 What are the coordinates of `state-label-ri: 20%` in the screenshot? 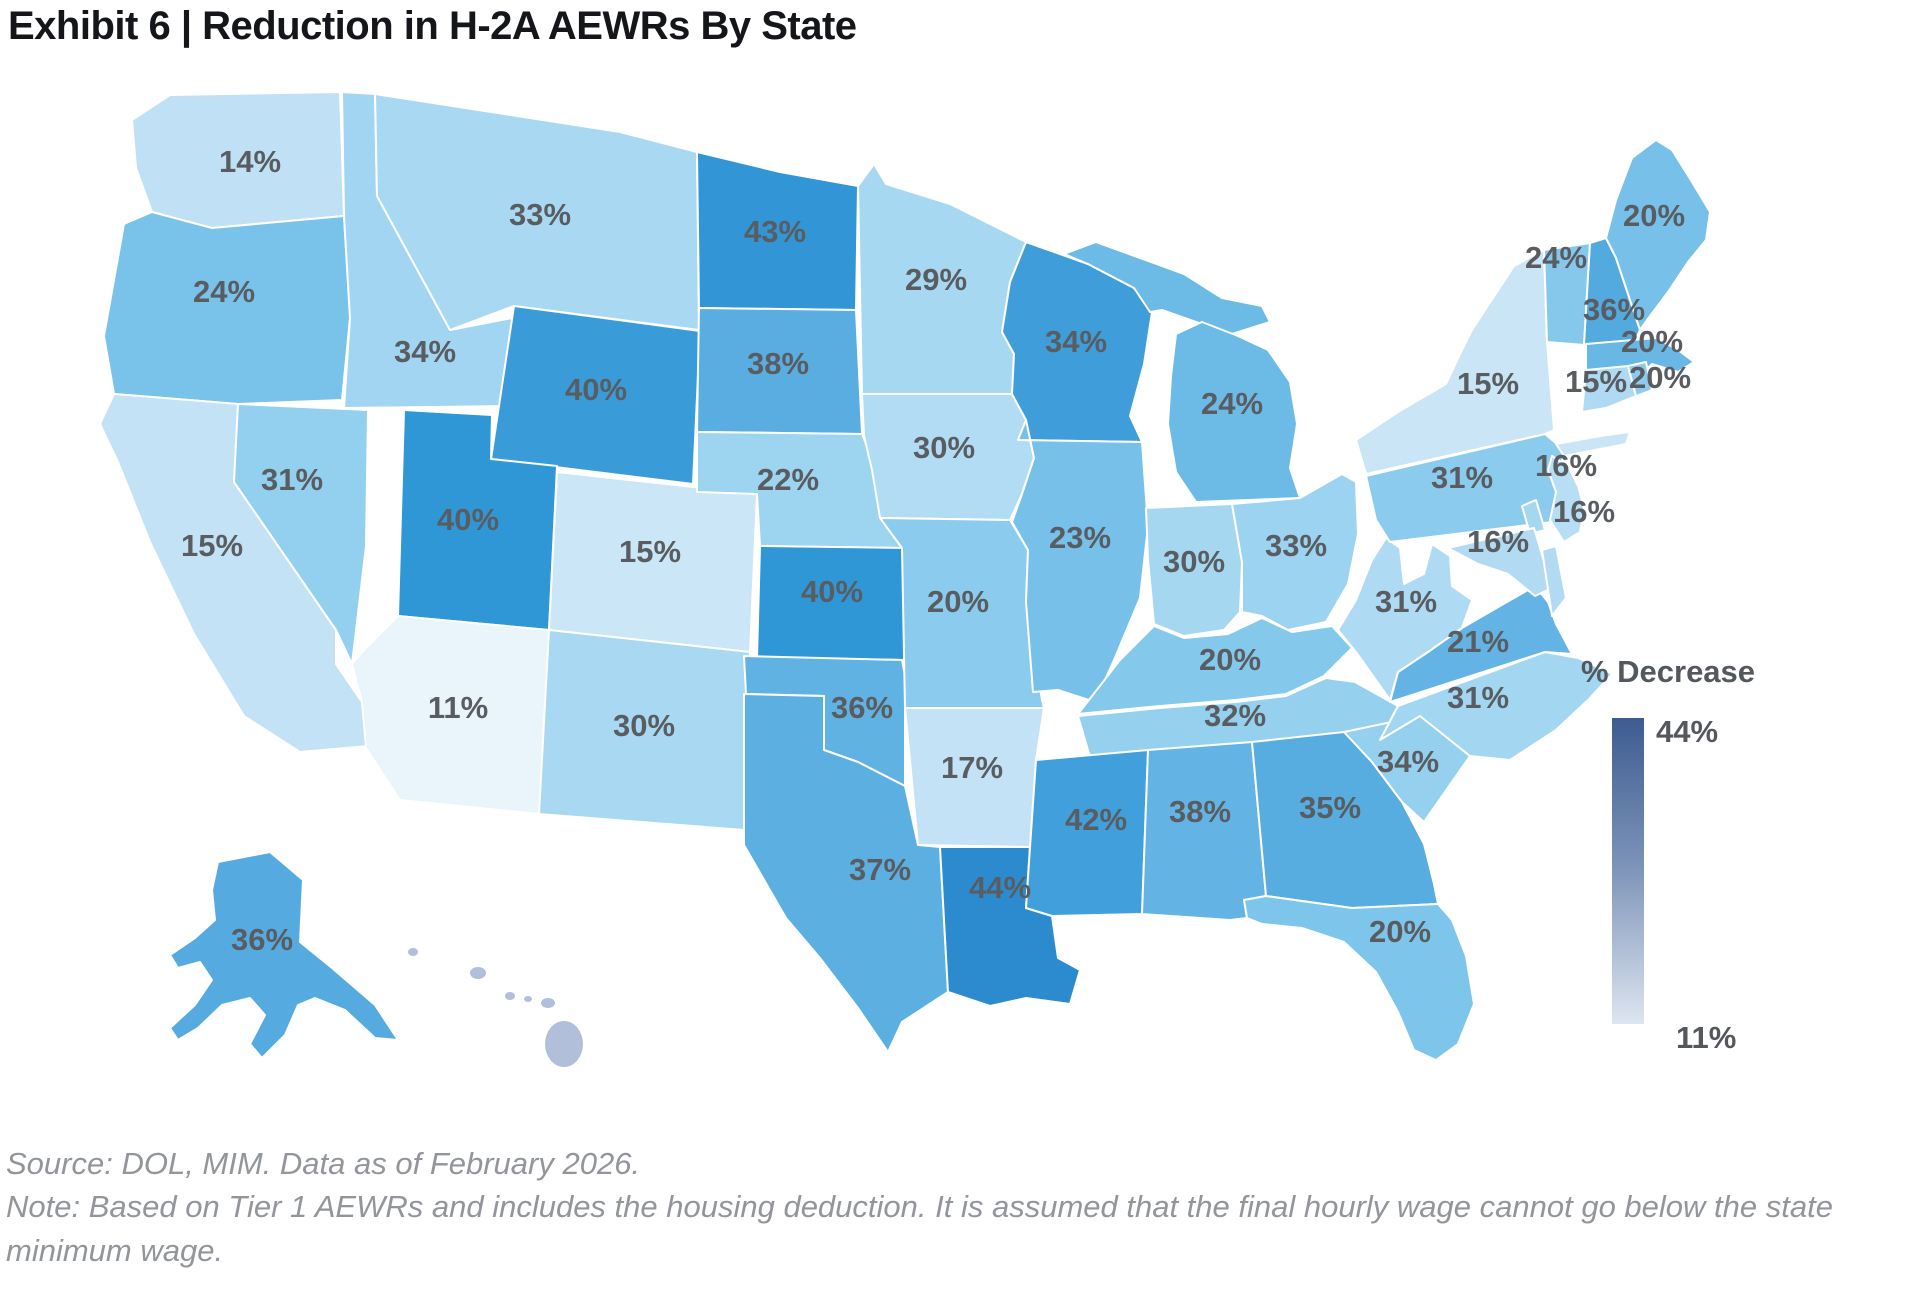 It's located at (1660, 377).